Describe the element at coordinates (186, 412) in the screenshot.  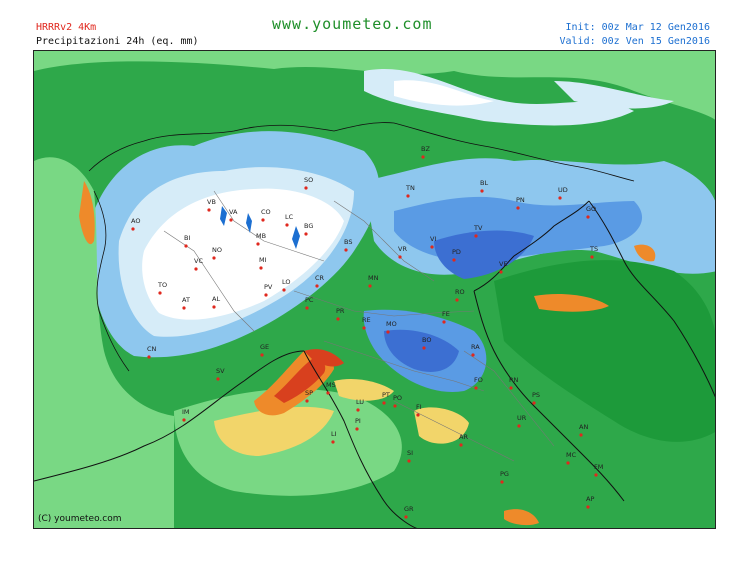
I see `city-label-im: IM` at that location.